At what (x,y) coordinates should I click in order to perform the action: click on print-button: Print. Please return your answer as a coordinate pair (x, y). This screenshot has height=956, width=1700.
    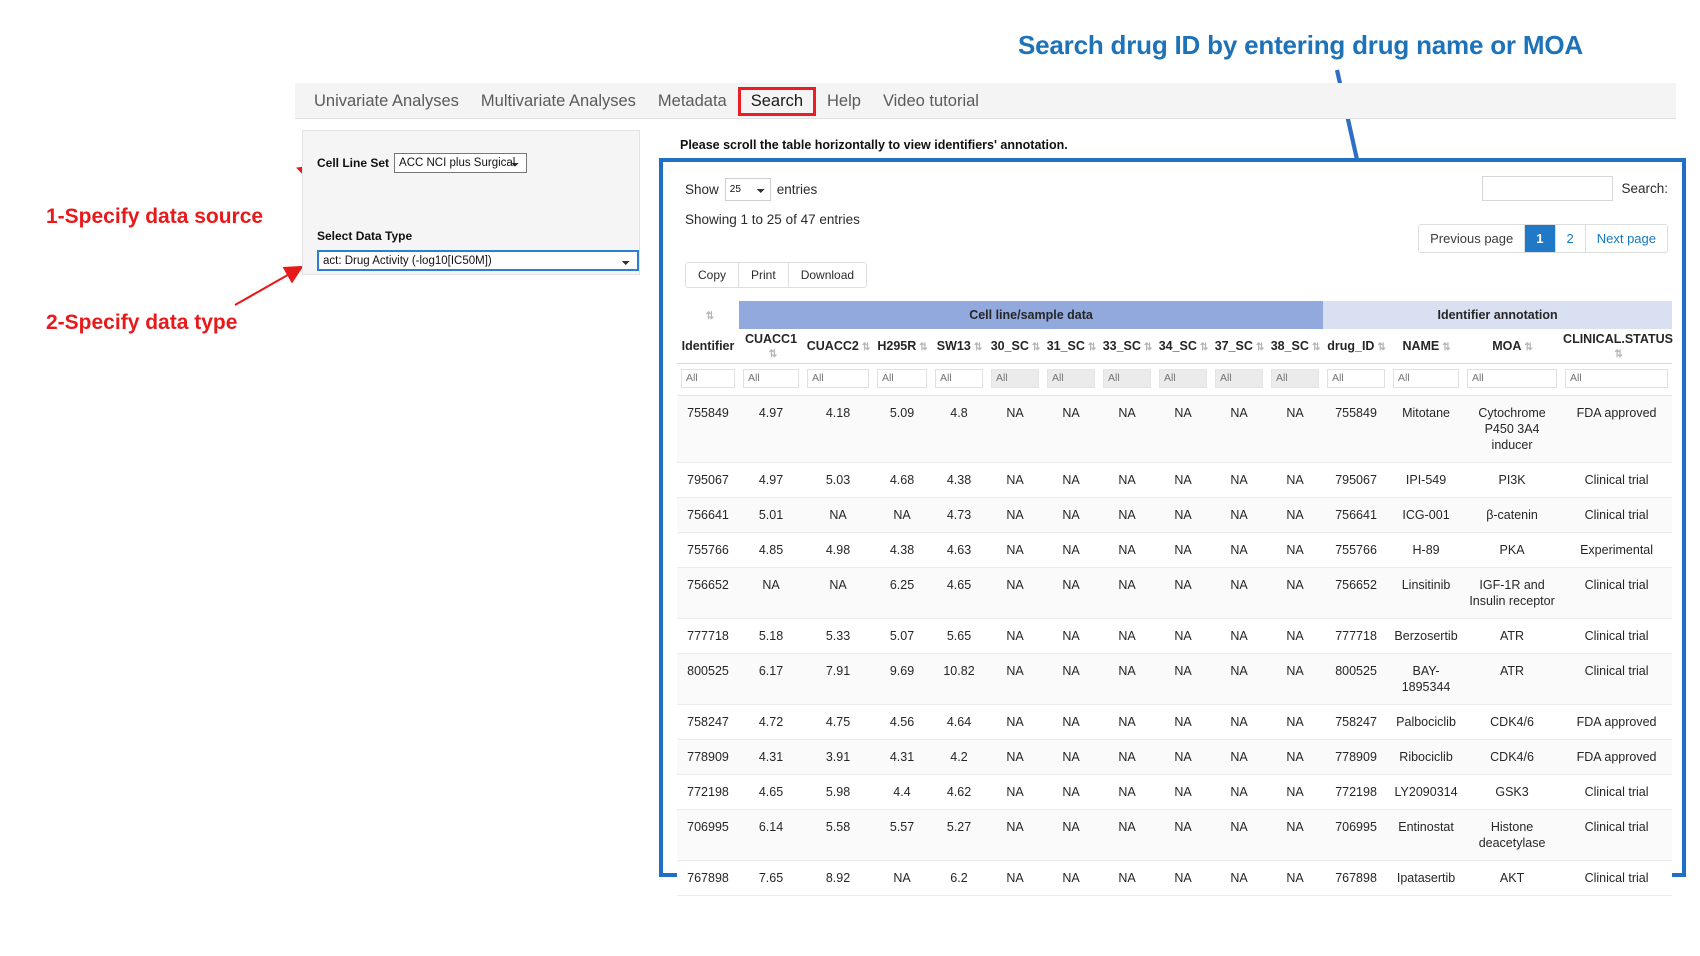
    Looking at the image, I should click on (764, 275).